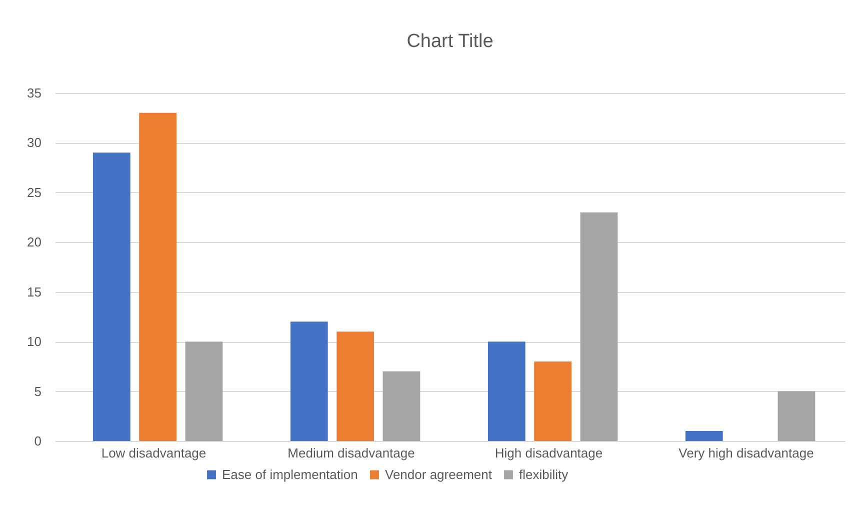 This screenshot has height=512, width=863. What do you see at coordinates (351, 453) in the screenshot?
I see `x-tick-label: Medium disadvantage` at bounding box center [351, 453].